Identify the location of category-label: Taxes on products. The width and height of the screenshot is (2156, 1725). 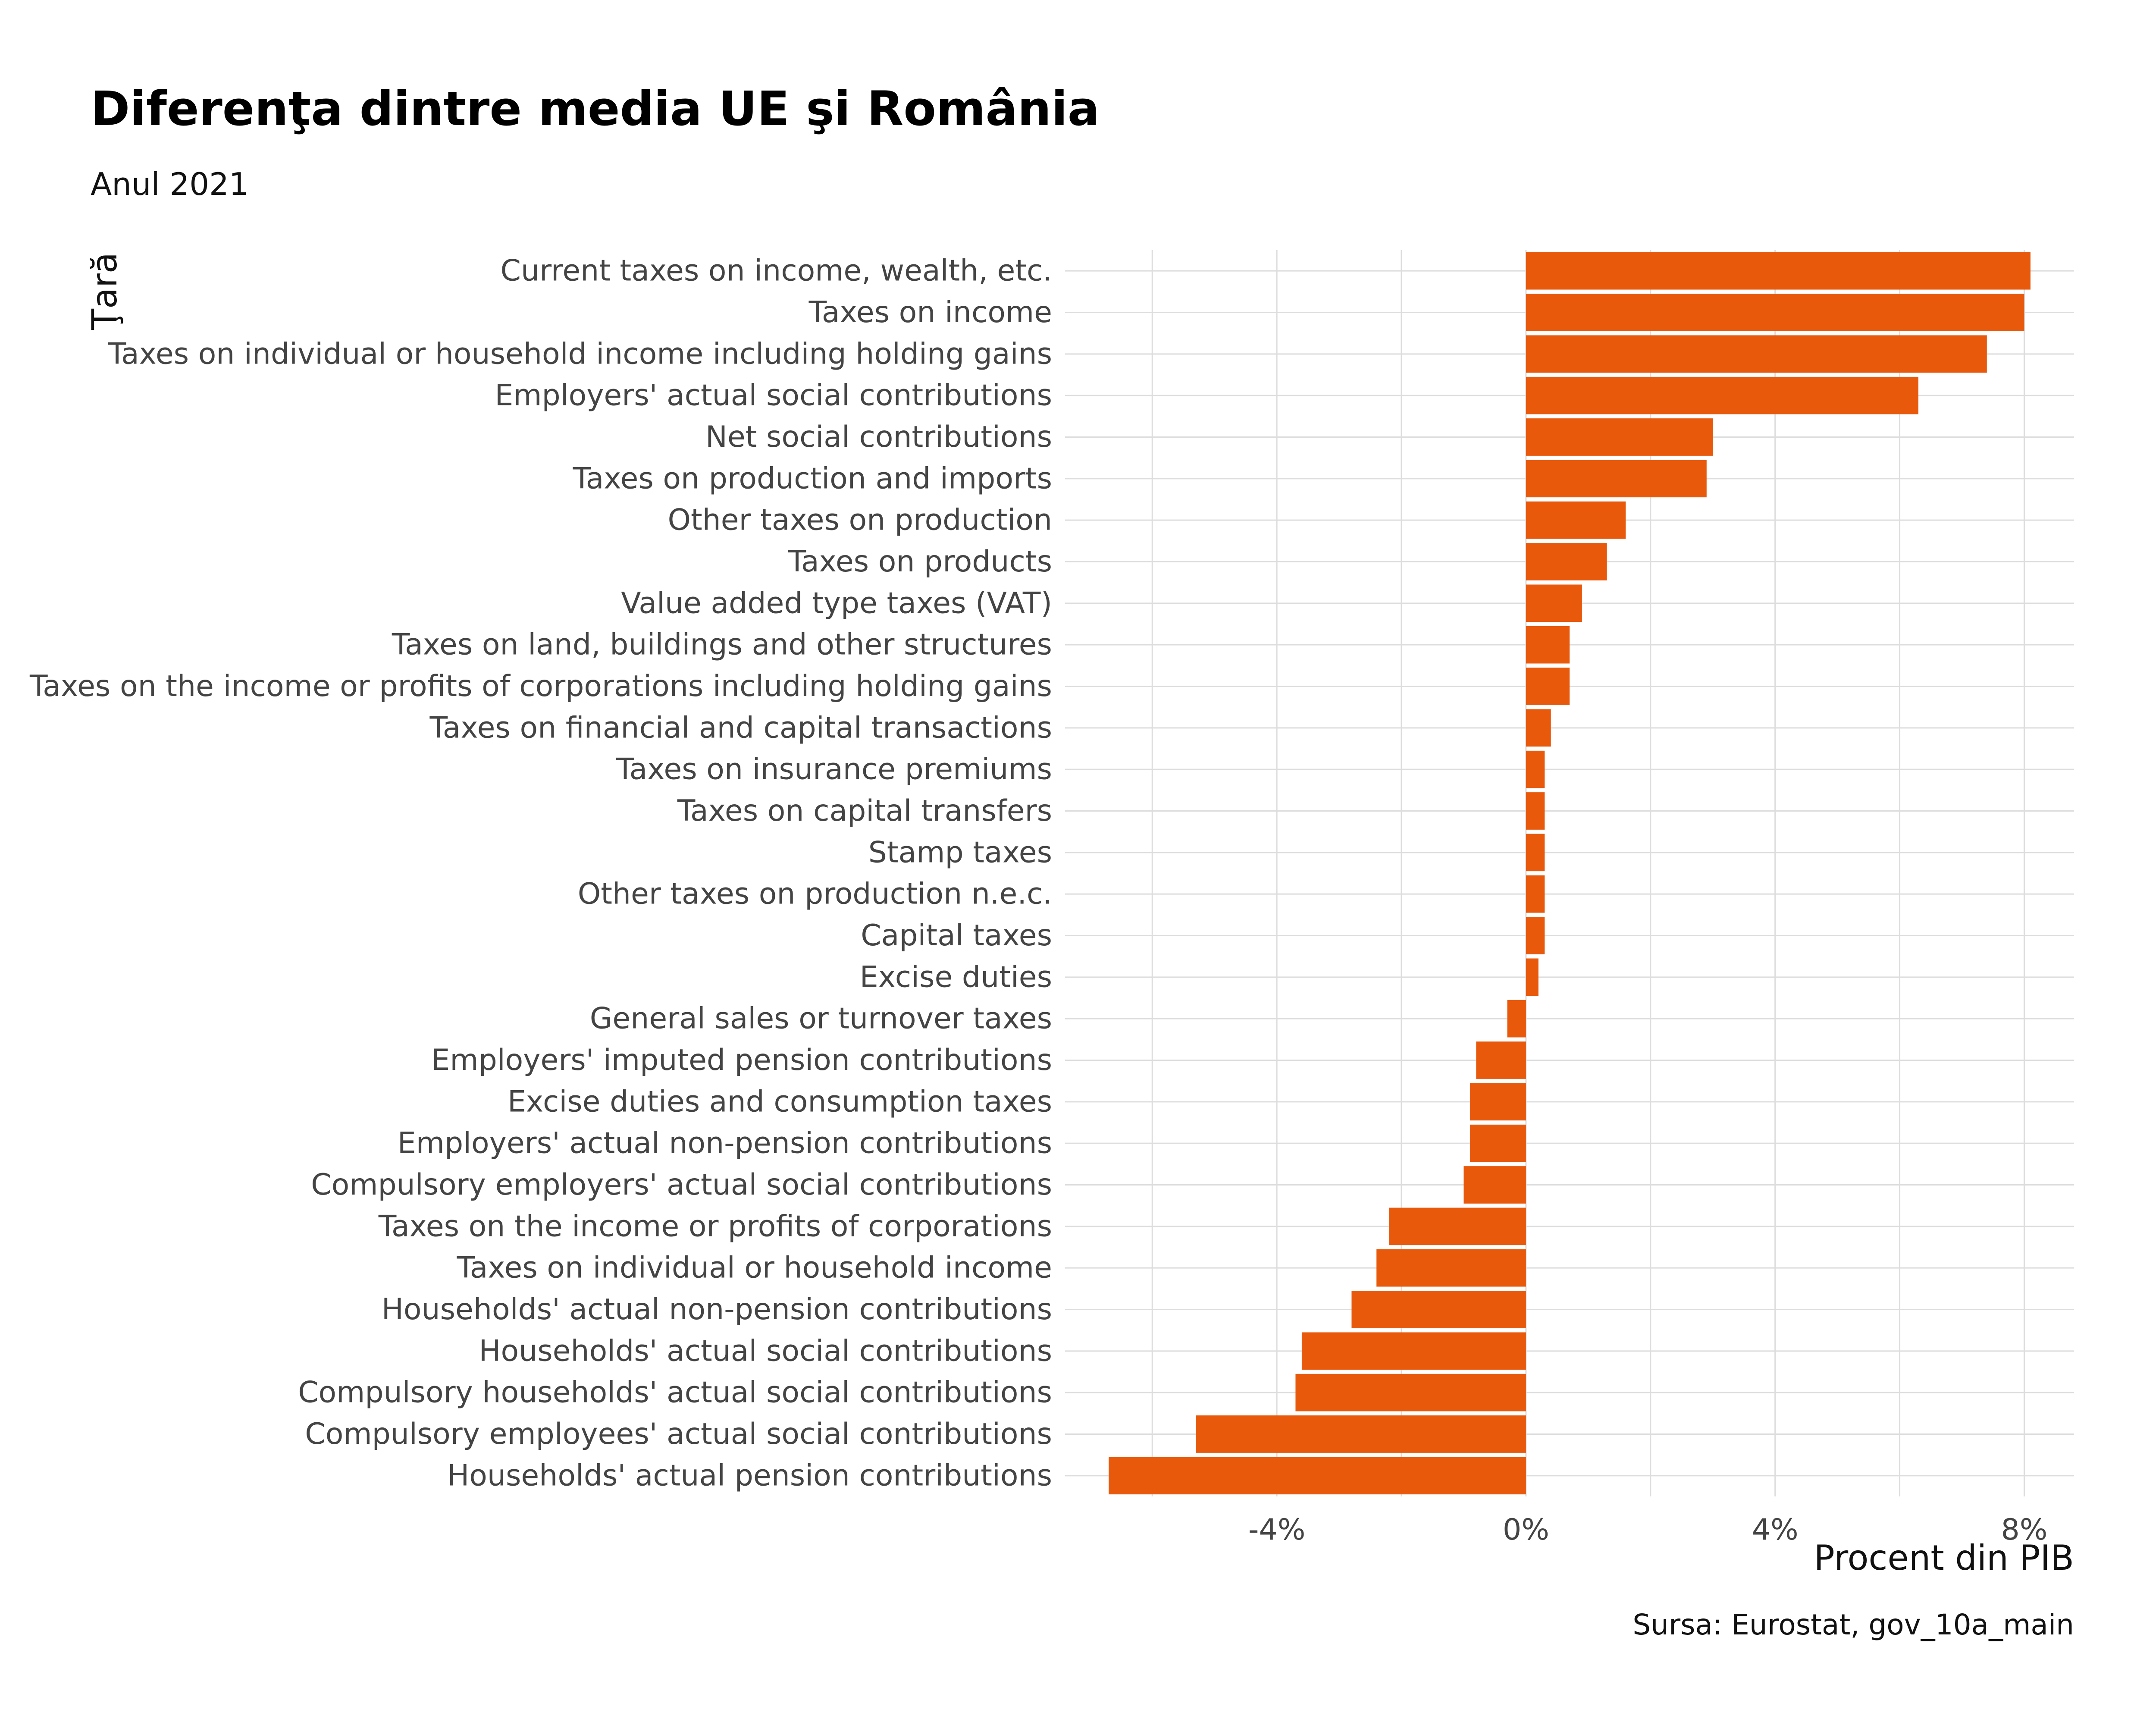
(920, 562).